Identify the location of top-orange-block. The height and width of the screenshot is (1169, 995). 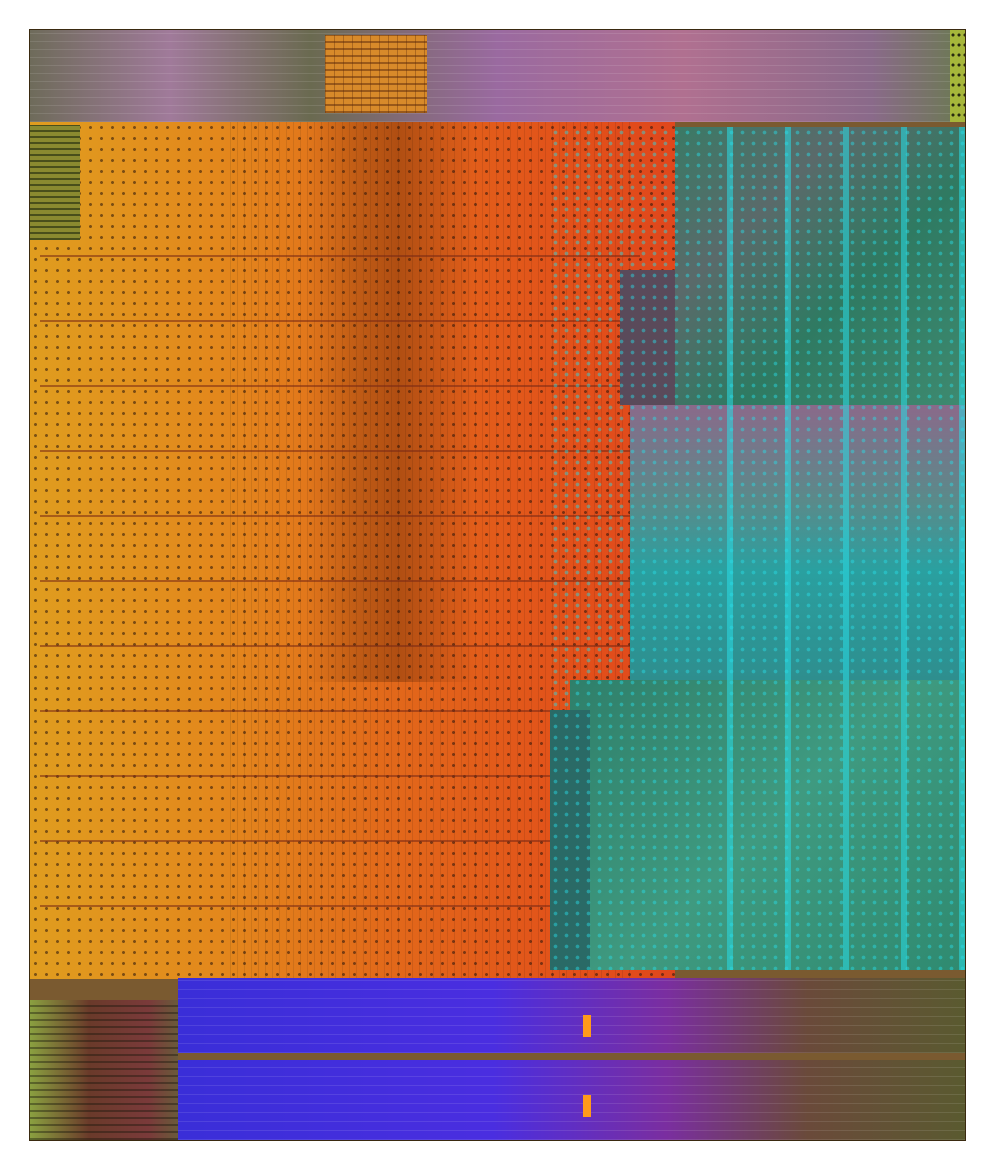
(376, 74).